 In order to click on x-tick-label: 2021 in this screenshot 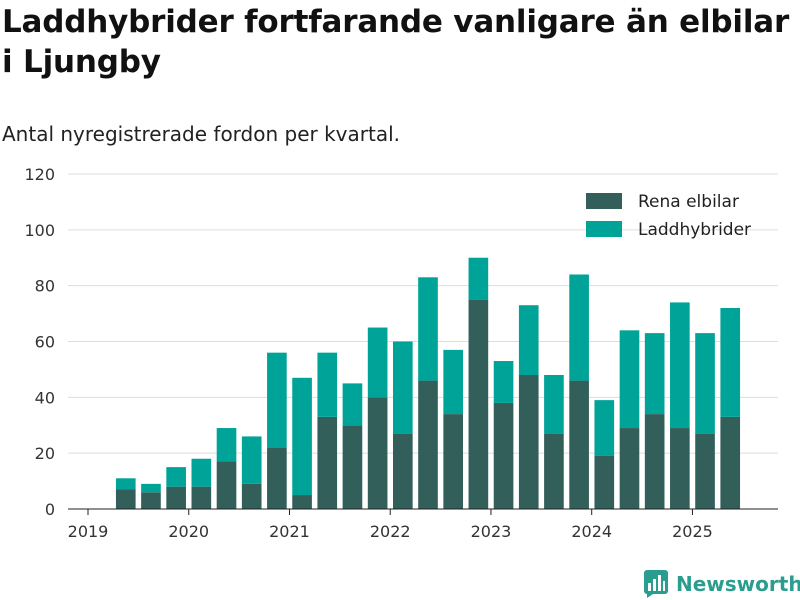, I will do `click(289, 531)`.